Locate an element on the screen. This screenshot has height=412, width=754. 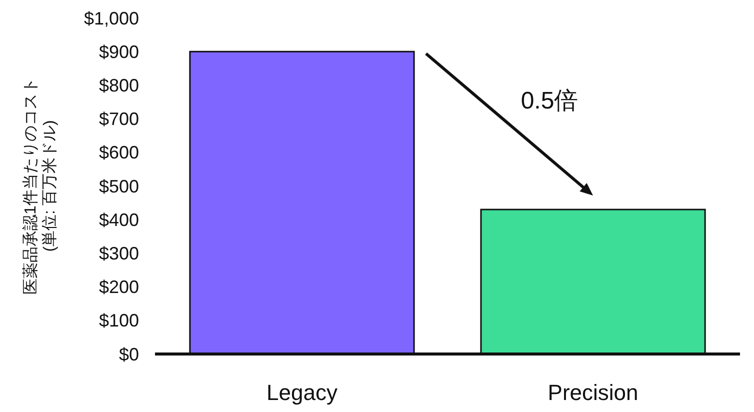
y-tick-label: $700 is located at coordinates (118, 119).